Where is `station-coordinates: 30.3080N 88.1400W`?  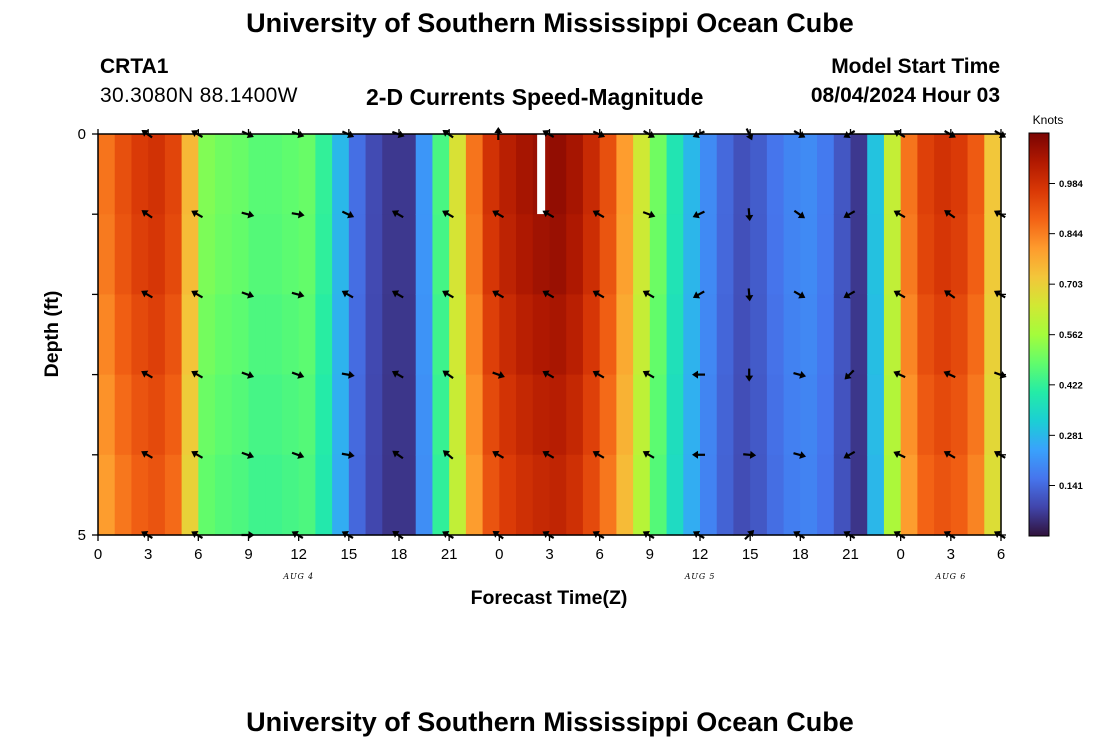 station-coordinates: 30.3080N 88.1400W is located at coordinates (199, 95).